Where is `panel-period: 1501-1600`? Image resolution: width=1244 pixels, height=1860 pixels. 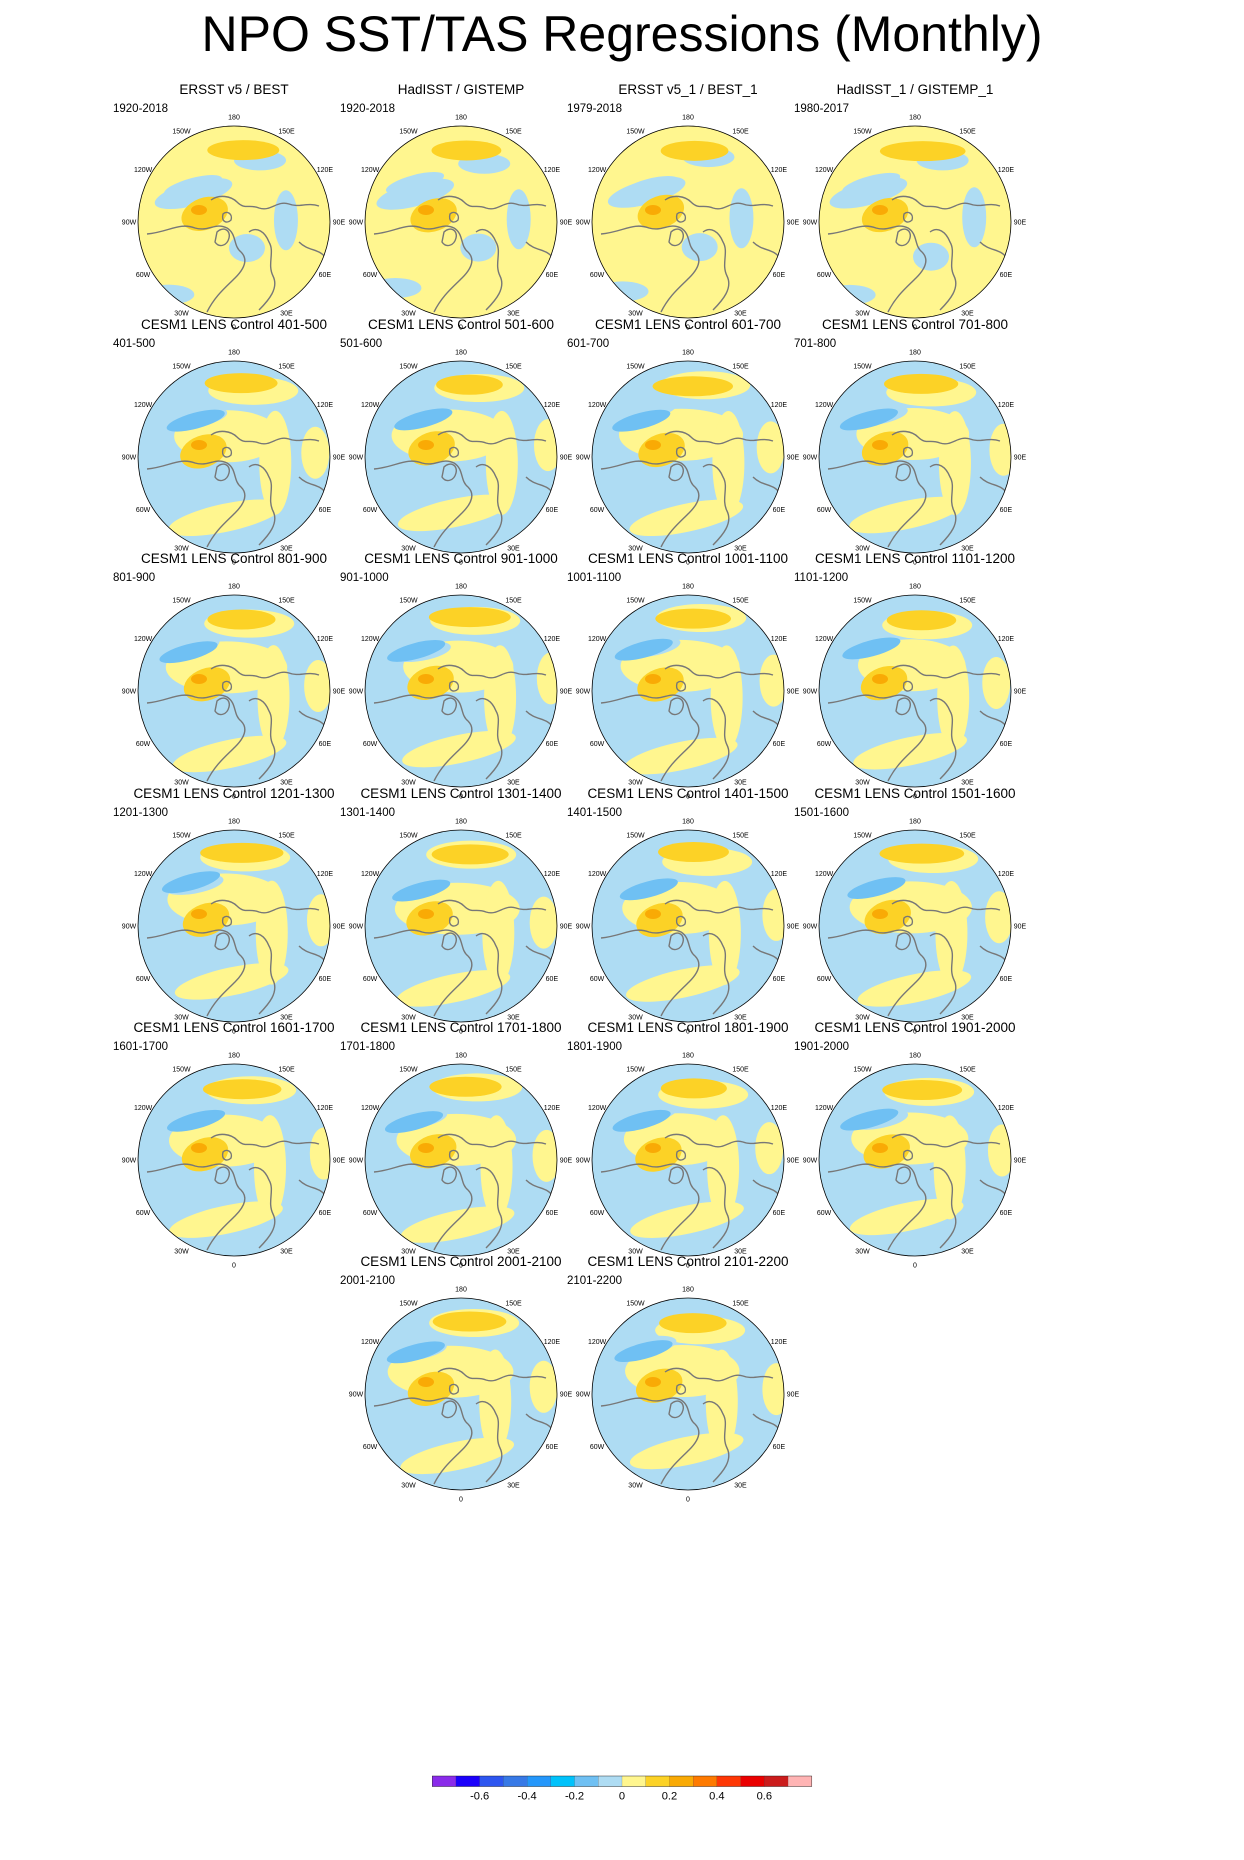
panel-period: 1501-1600 is located at coordinates (821, 813).